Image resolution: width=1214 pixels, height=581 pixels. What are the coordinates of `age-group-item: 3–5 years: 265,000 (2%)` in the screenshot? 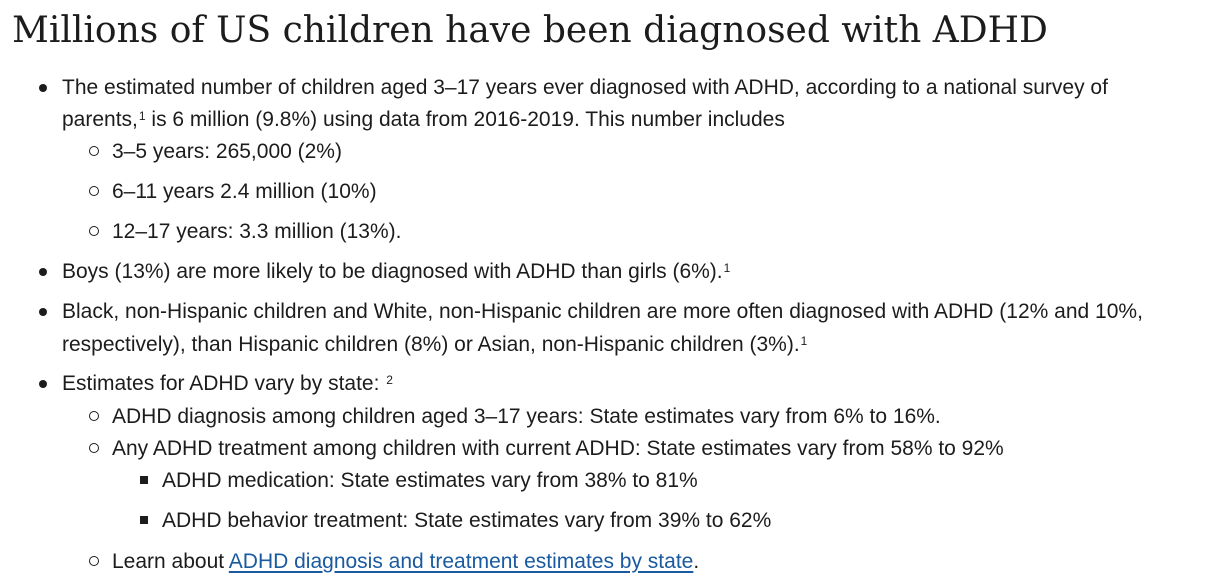 It's located at (227, 151).